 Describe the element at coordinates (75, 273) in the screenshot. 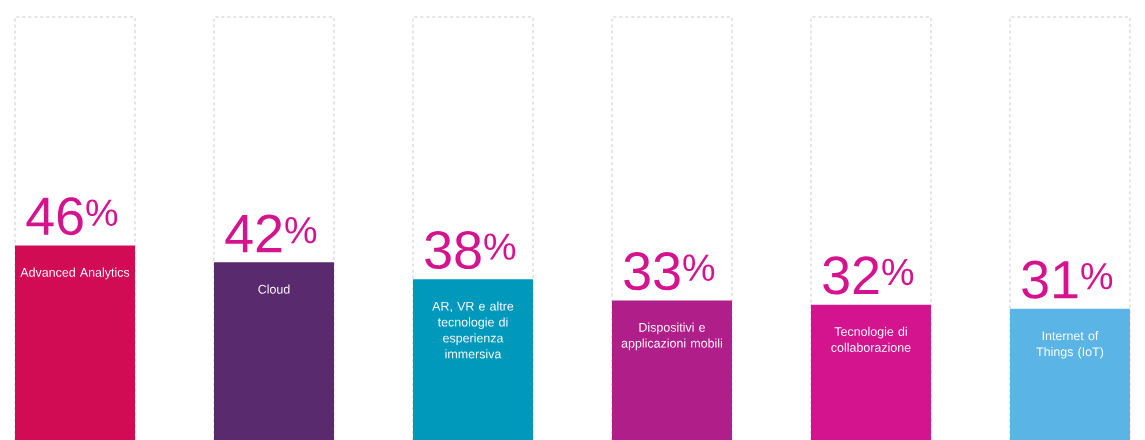

I see `x-tick-label: Advanced Analytics` at that location.